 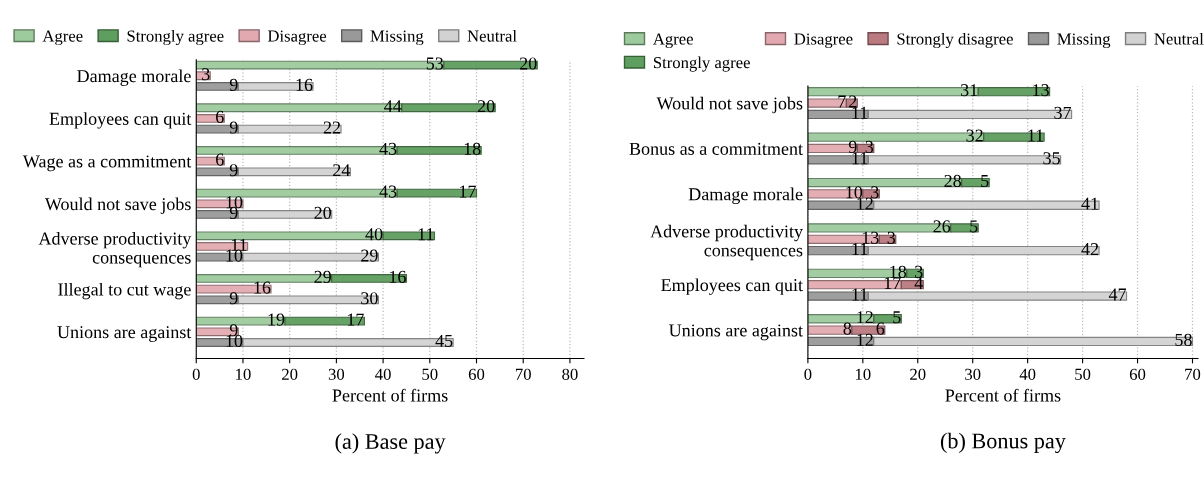 What do you see at coordinates (124, 291) in the screenshot?
I see `y-tick-label: Illegal to cut wage` at bounding box center [124, 291].